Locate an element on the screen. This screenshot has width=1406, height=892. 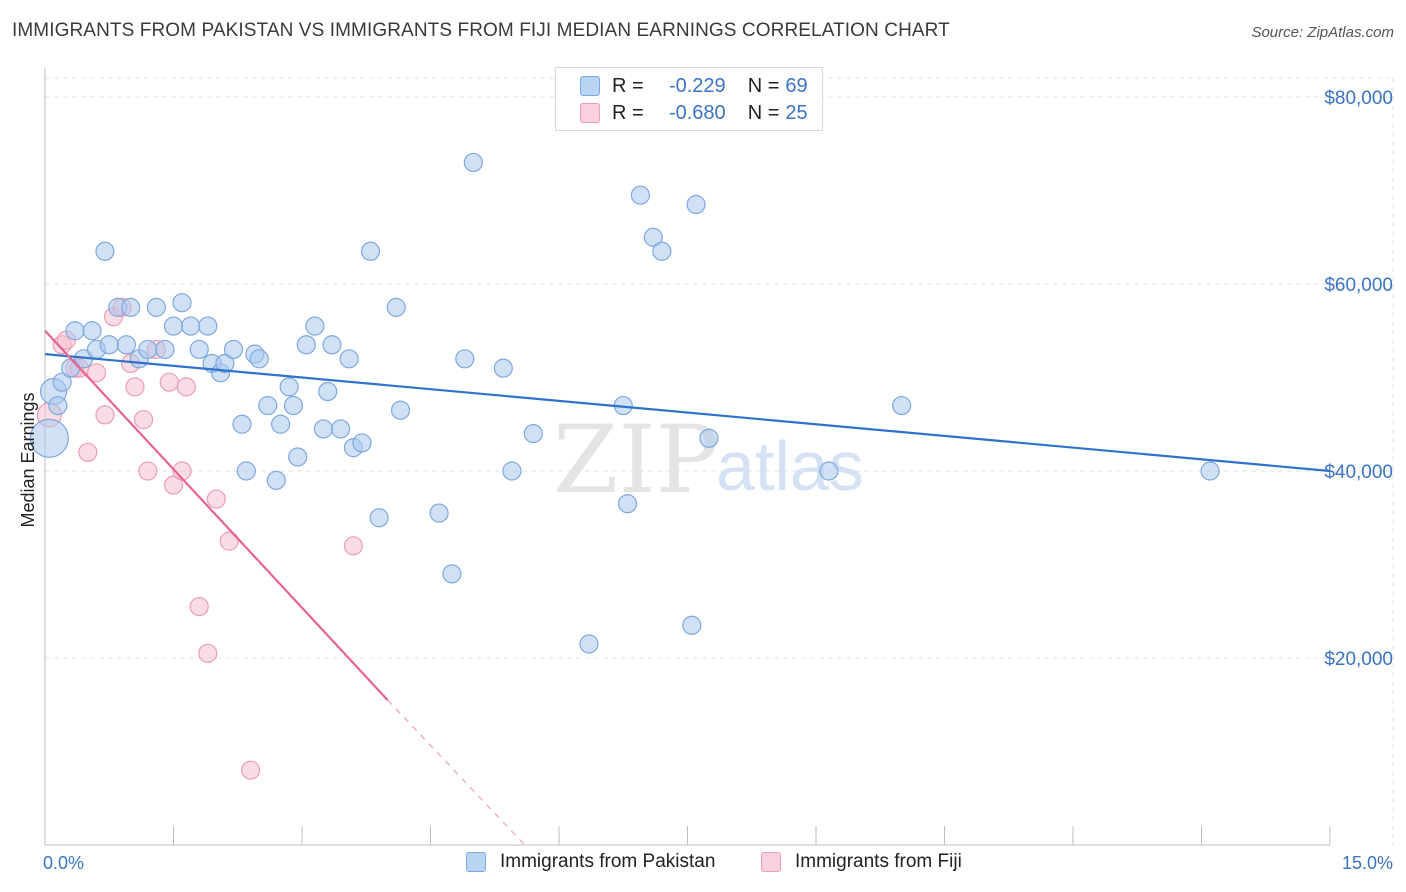
legend-row-fiji: R = -0.680 N = 25 is located at coordinates (694, 113).